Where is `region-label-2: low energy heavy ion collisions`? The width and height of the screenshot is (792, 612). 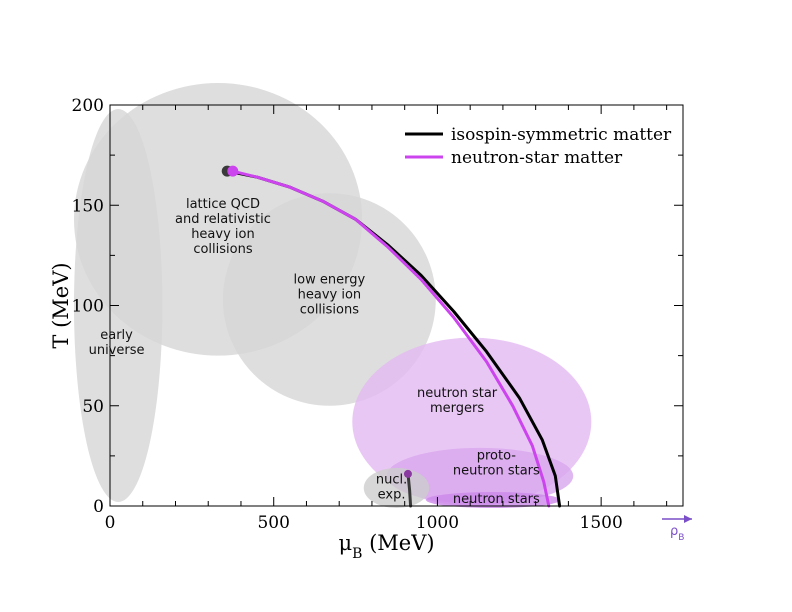
region-label-2: low energy heavy ion collisions is located at coordinates (330, 294).